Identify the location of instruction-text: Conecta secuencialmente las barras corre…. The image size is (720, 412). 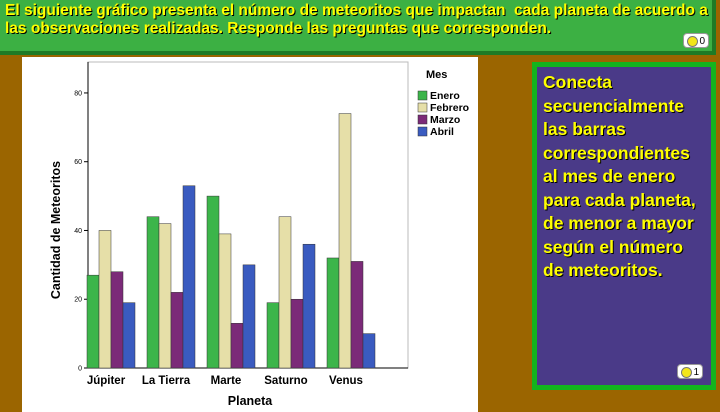
(619, 176).